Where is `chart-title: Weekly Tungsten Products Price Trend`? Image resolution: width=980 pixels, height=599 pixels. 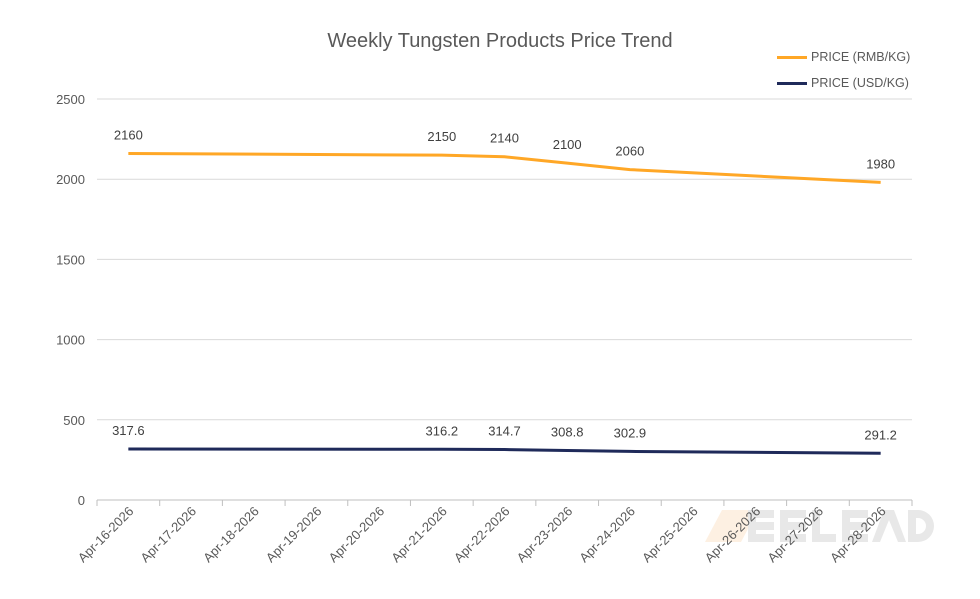
chart-title: Weekly Tungsten Products Price Trend is located at coordinates (500, 41).